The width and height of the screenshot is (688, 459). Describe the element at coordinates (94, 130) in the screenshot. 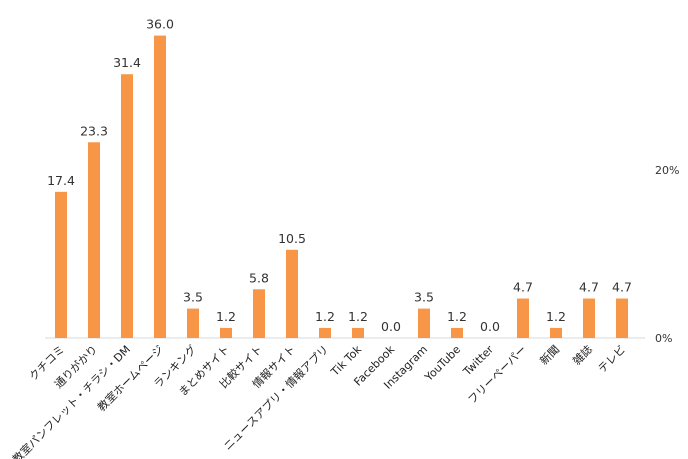

I see `value-label-1: 23.3` at that location.